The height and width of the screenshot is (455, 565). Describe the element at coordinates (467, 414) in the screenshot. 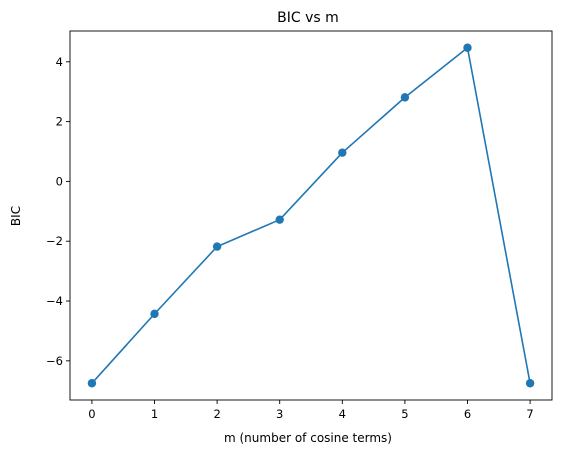

I see `x-tick-label: 6` at that location.